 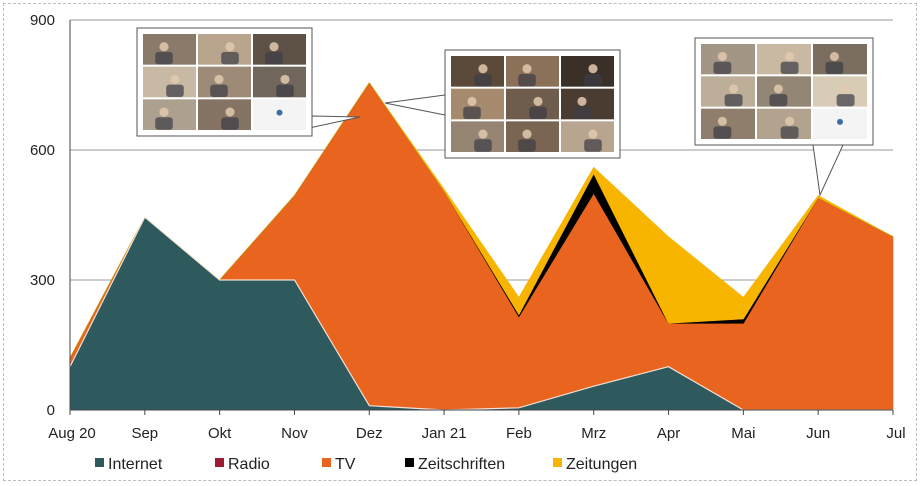 I want to click on x-tick-label: Nov, so click(x=294, y=433).